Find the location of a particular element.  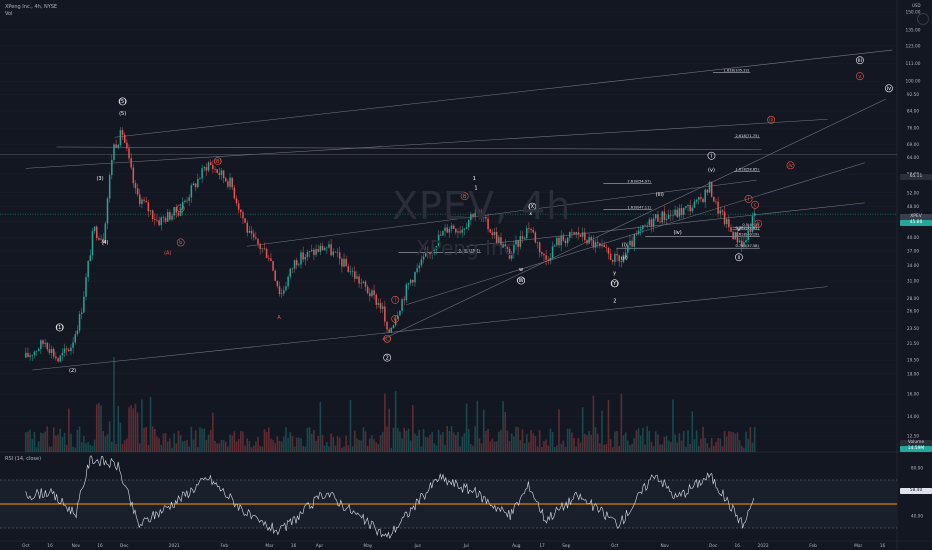

price-tick-label: 92.50 is located at coordinates (913, 95).